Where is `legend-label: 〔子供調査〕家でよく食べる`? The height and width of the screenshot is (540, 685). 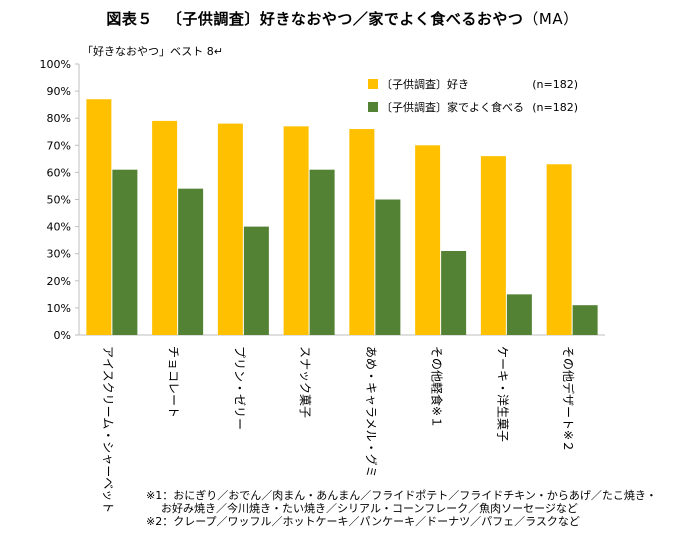 legend-label: 〔子供調査〕家でよく食べる is located at coordinates (452, 107).